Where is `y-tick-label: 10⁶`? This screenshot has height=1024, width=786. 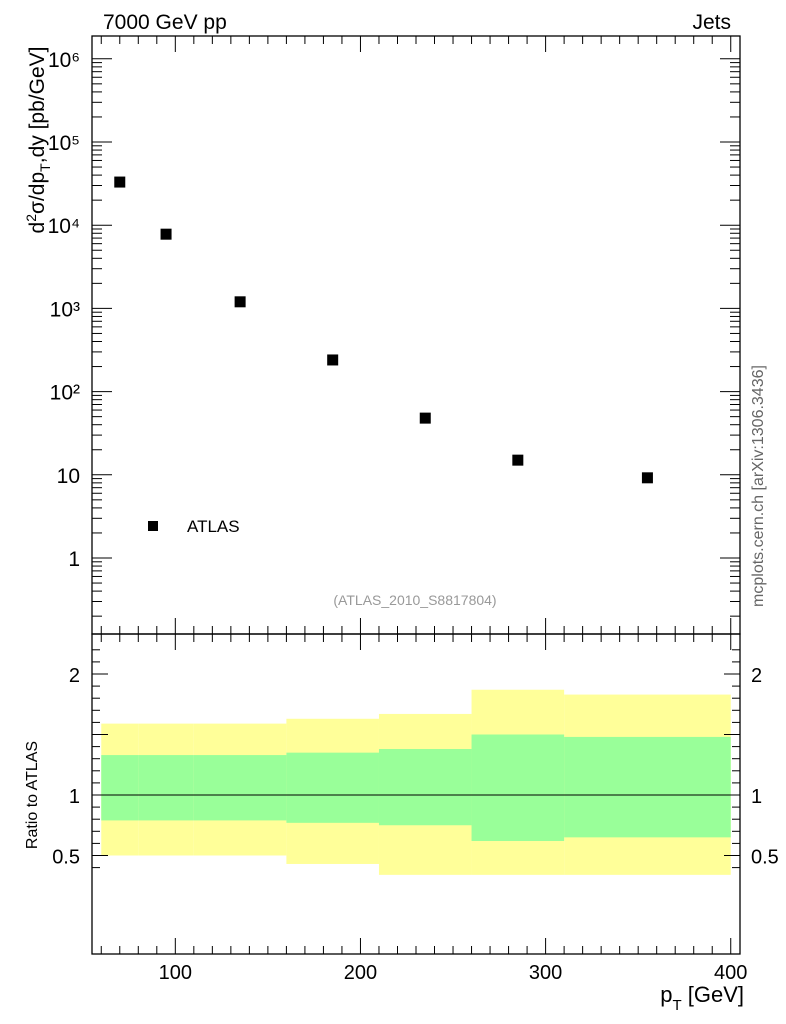
y-tick-label: 10⁶ is located at coordinates (64, 60).